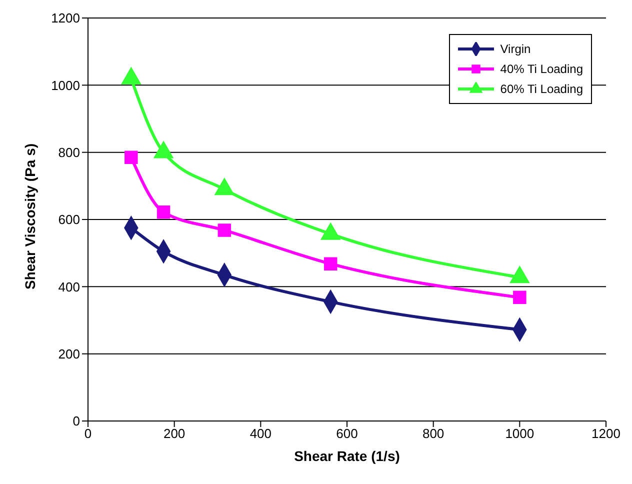 The image size is (632, 484). Describe the element at coordinates (30, 216) in the screenshot. I see `y-axis-title: Shear Viscosity (Pa s)` at that location.